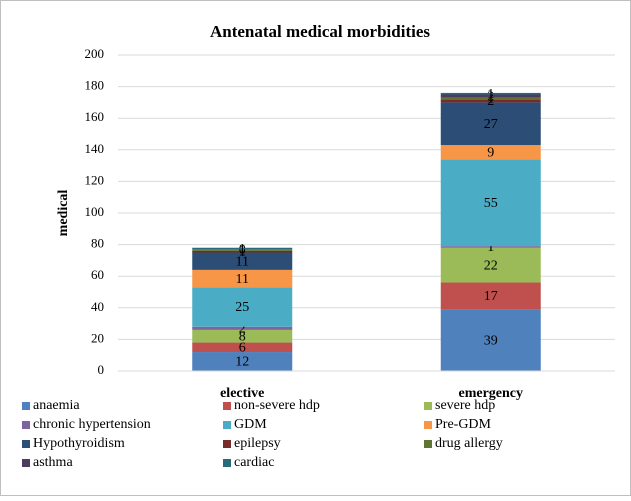  What do you see at coordinates (97, 243) in the screenshot?
I see `y-tick-label: 80` at bounding box center [97, 243].